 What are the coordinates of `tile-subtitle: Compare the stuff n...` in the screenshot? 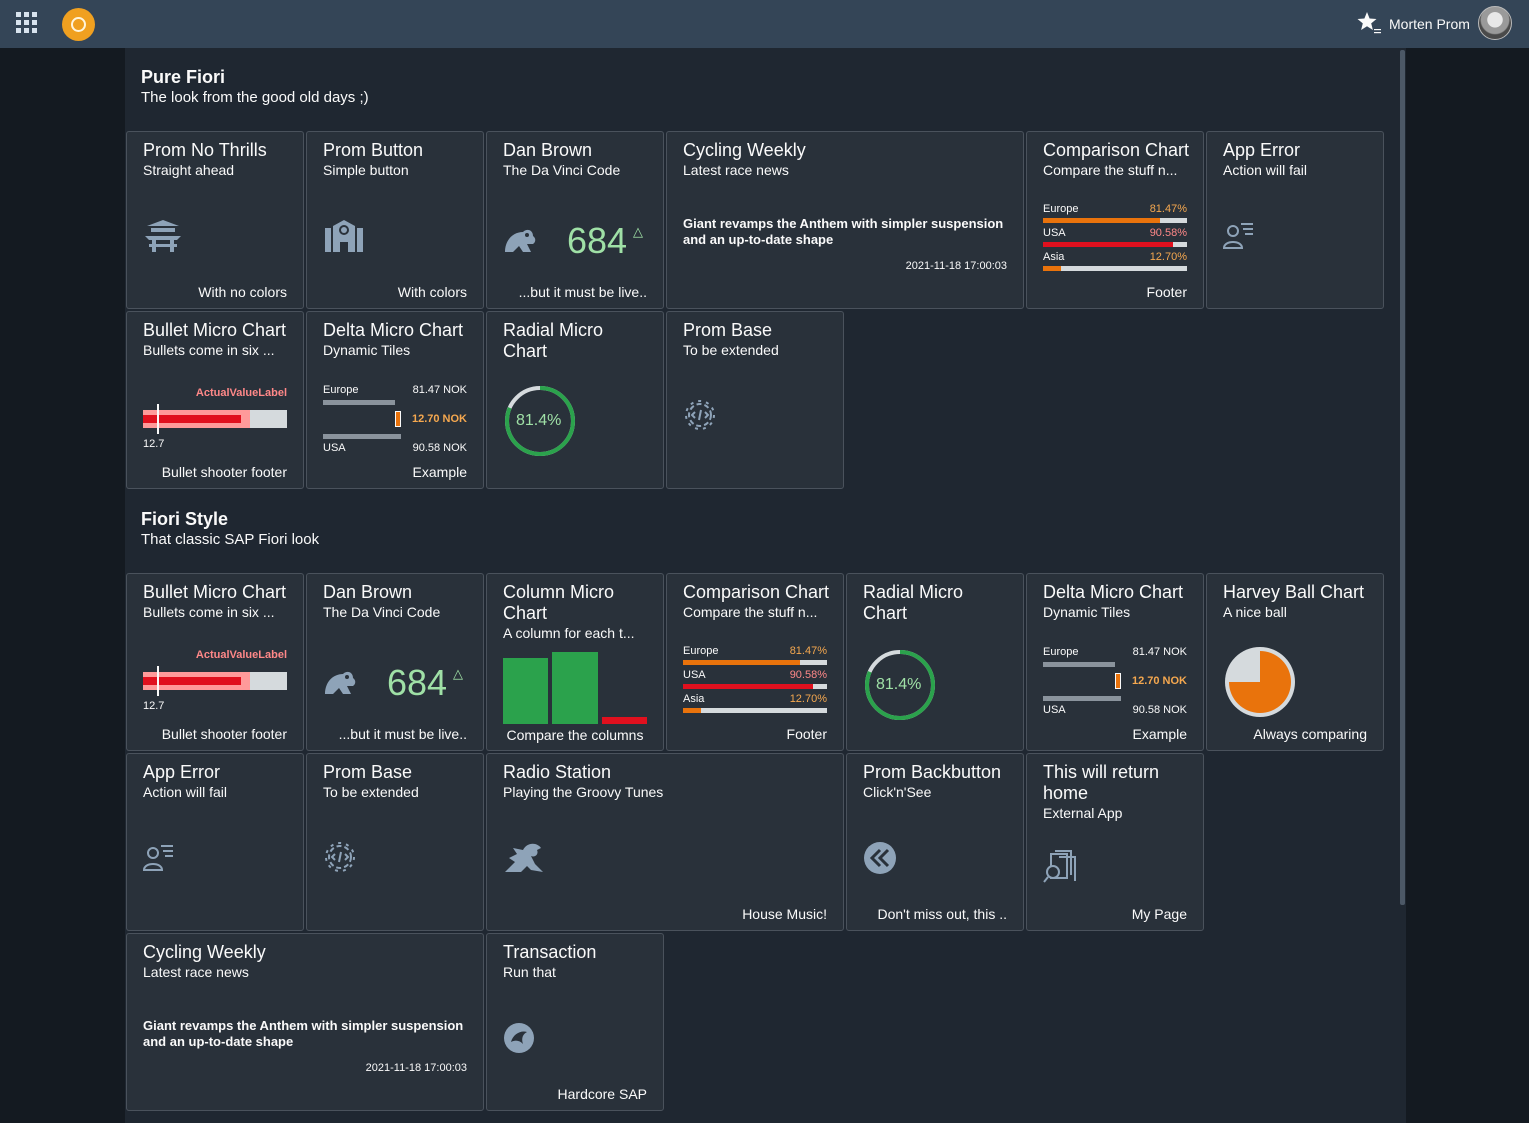 It's located at (1110, 170).